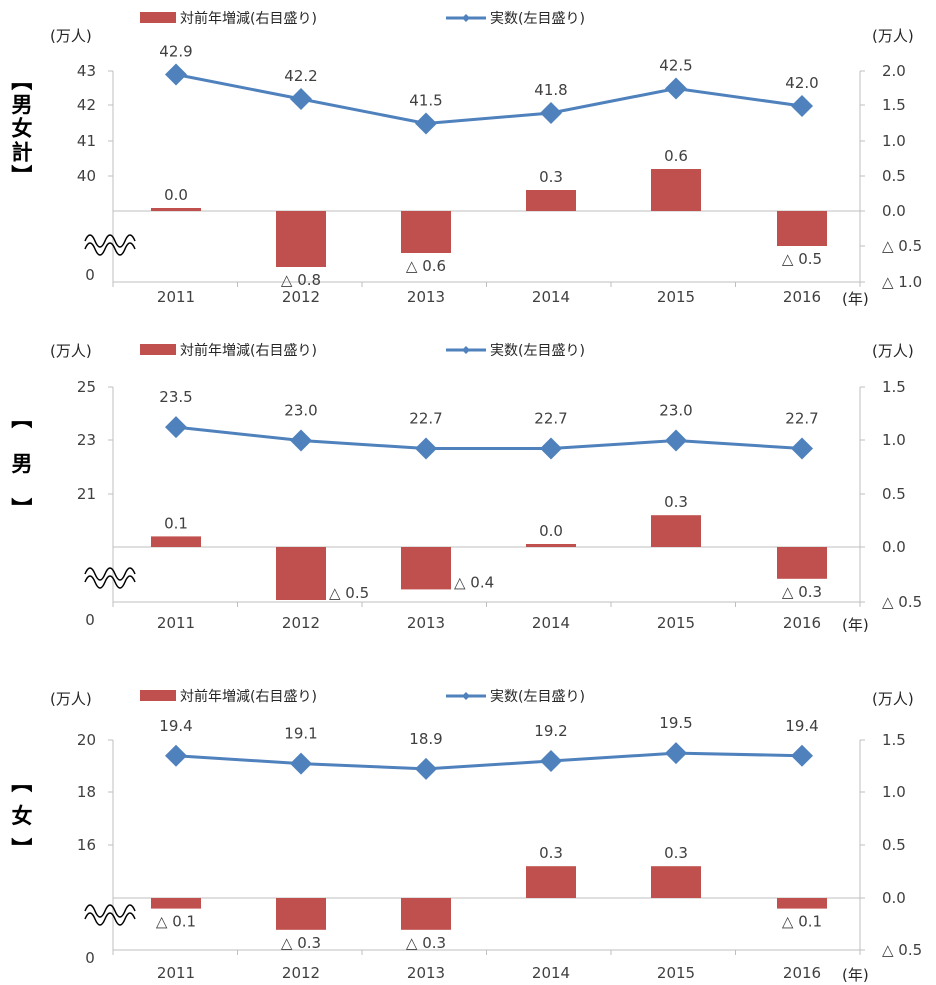  I want to click on bar-data-label: 0.1, so click(176, 523).